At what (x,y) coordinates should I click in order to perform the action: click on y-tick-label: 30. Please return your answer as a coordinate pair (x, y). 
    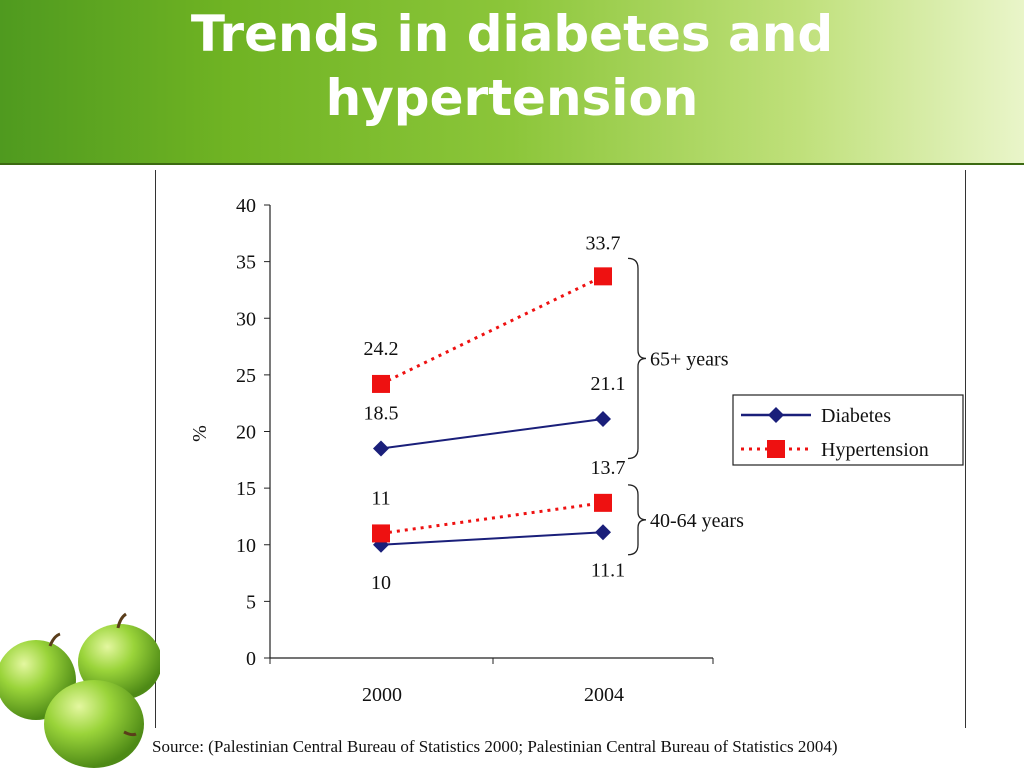
    Looking at the image, I should click on (246, 319).